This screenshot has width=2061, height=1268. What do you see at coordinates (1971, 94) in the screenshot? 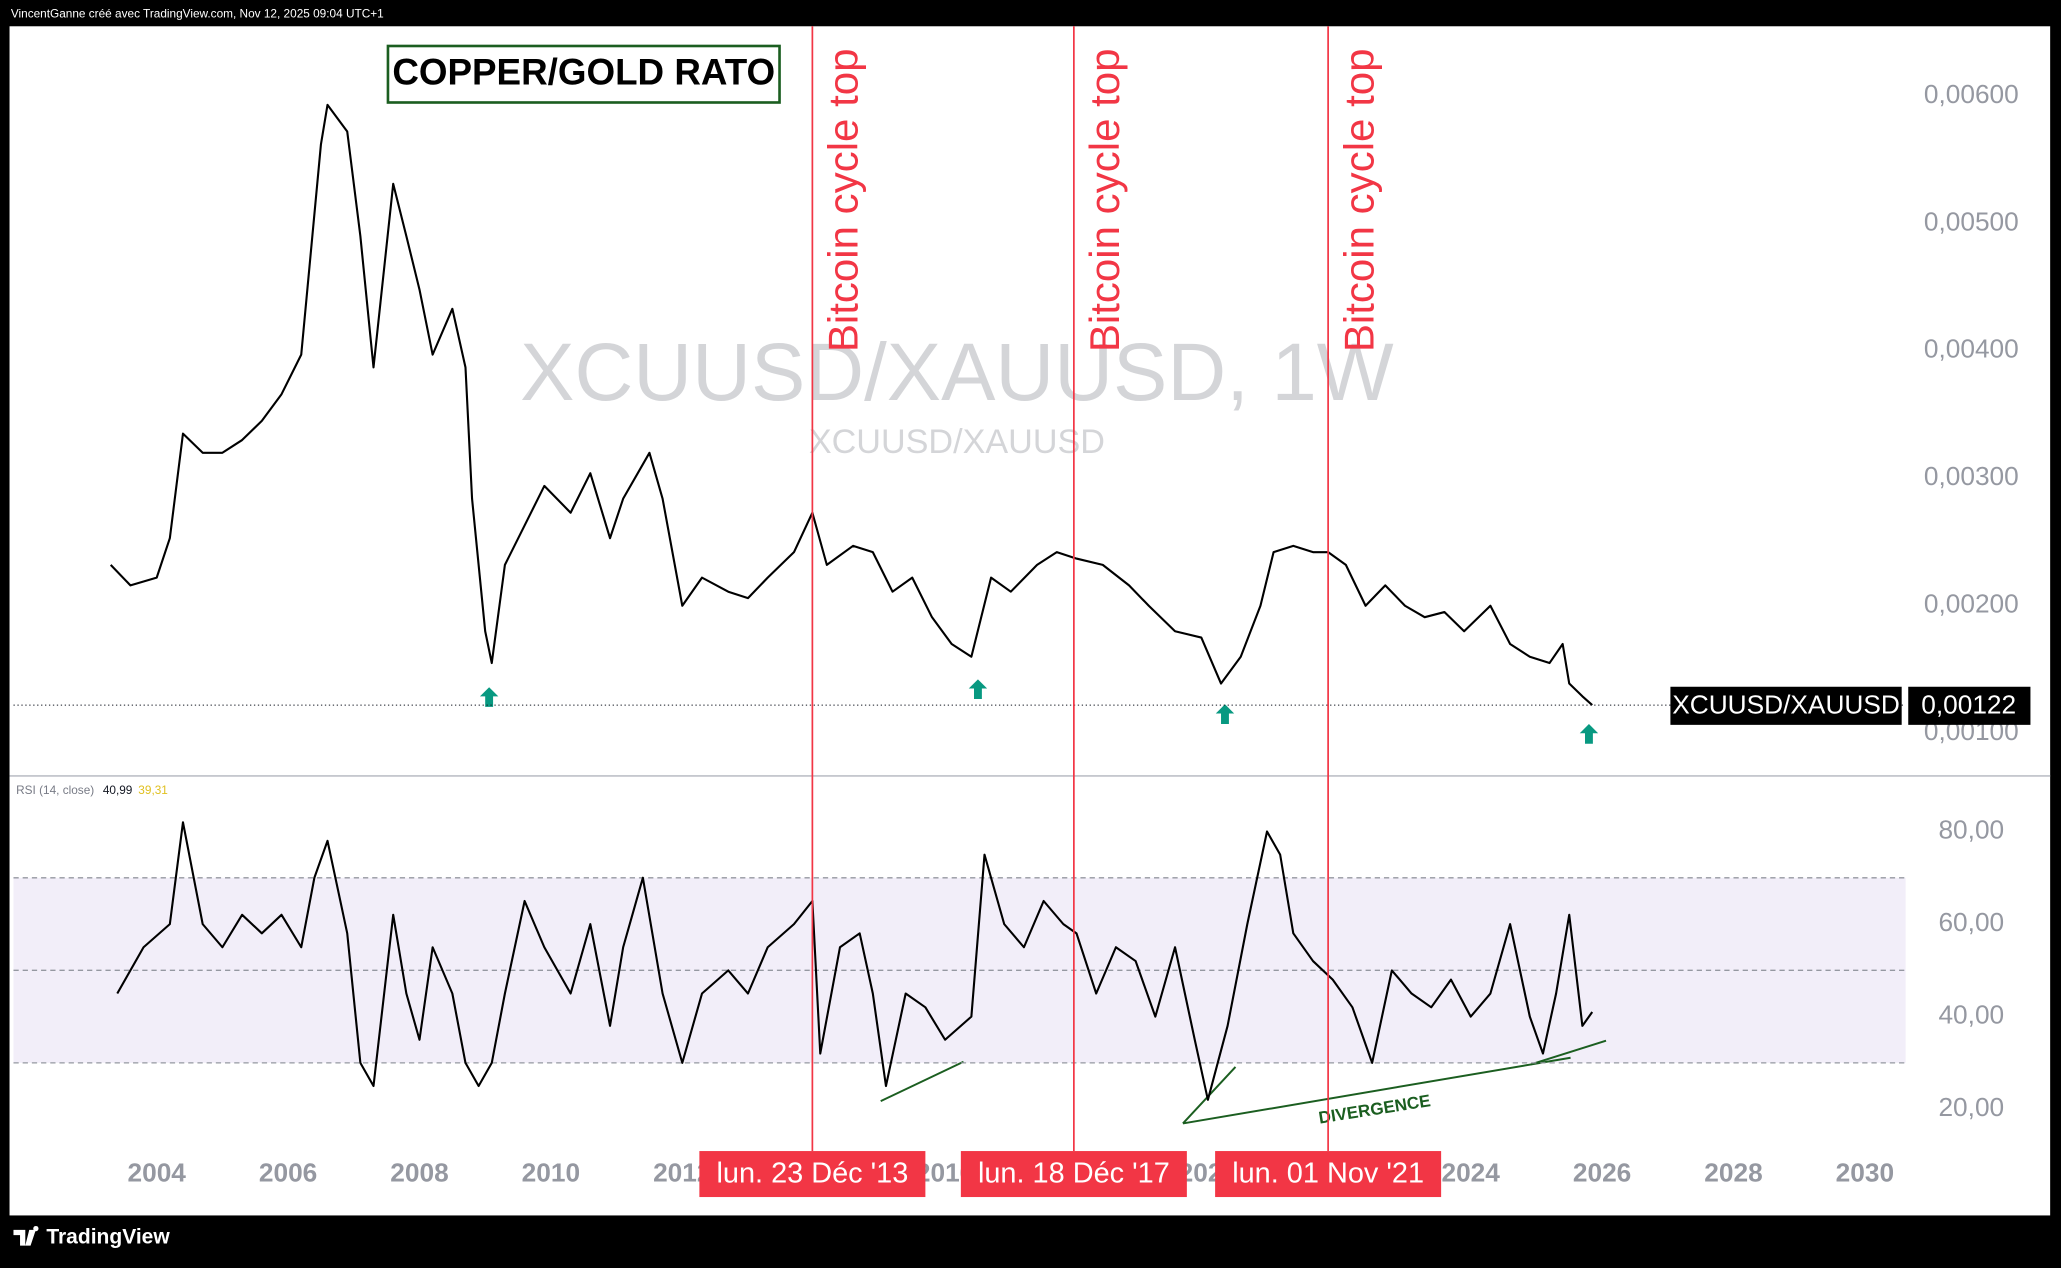
I see `y-tick-label: 0,00600` at bounding box center [1971, 94].